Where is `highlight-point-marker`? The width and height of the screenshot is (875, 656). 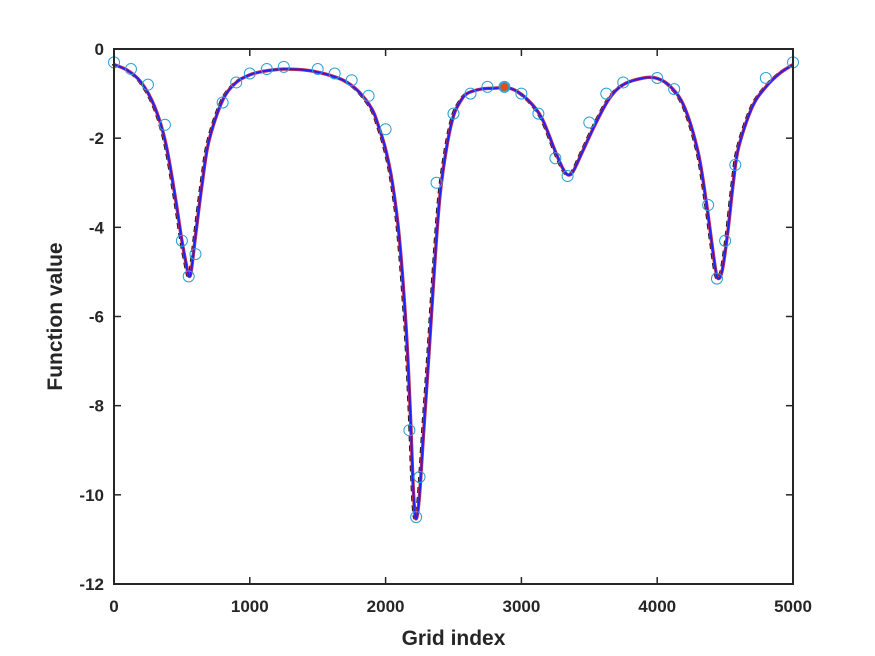
highlight-point-marker is located at coordinates (504, 86).